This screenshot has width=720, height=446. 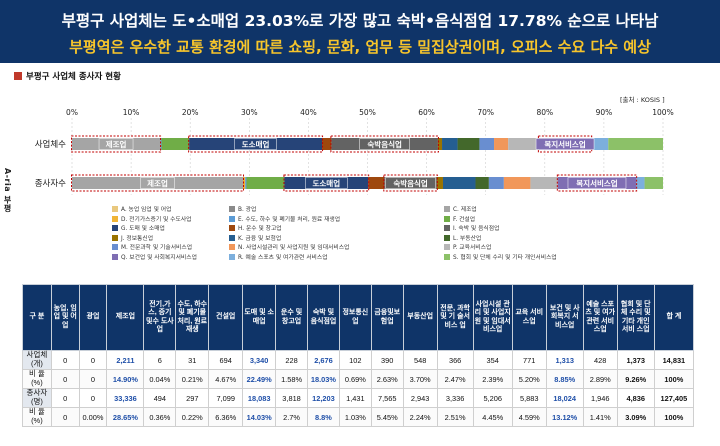 What do you see at coordinates (471, 227) in the screenshot?
I see `legend-item: I. 숙박 및 음식점업` at bounding box center [471, 227].